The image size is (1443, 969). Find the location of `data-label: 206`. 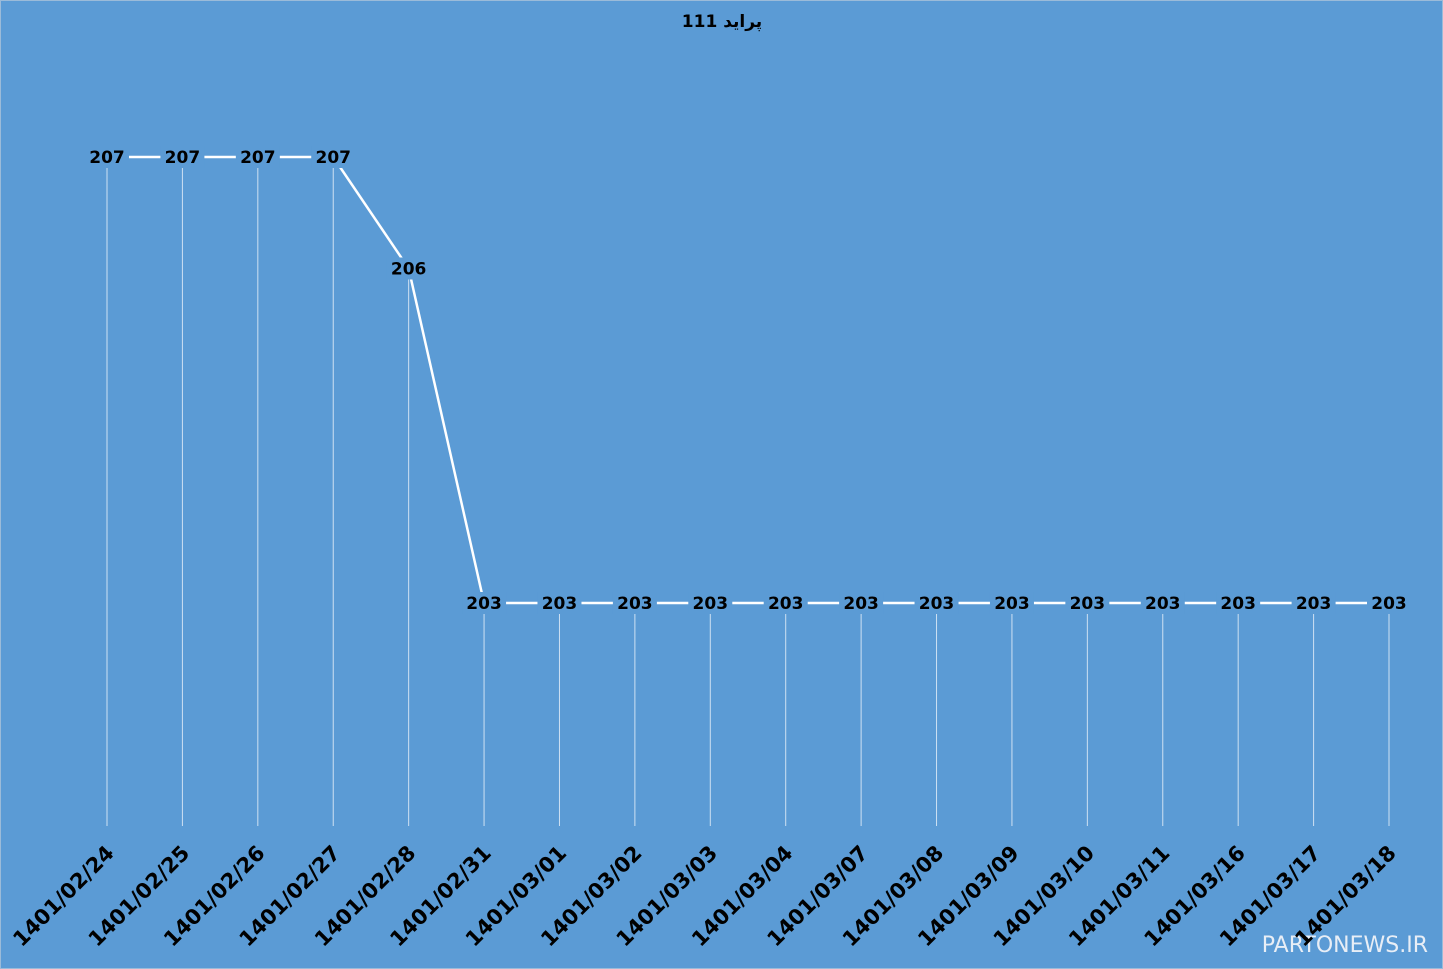

data-label: 206 is located at coordinates (409, 270).